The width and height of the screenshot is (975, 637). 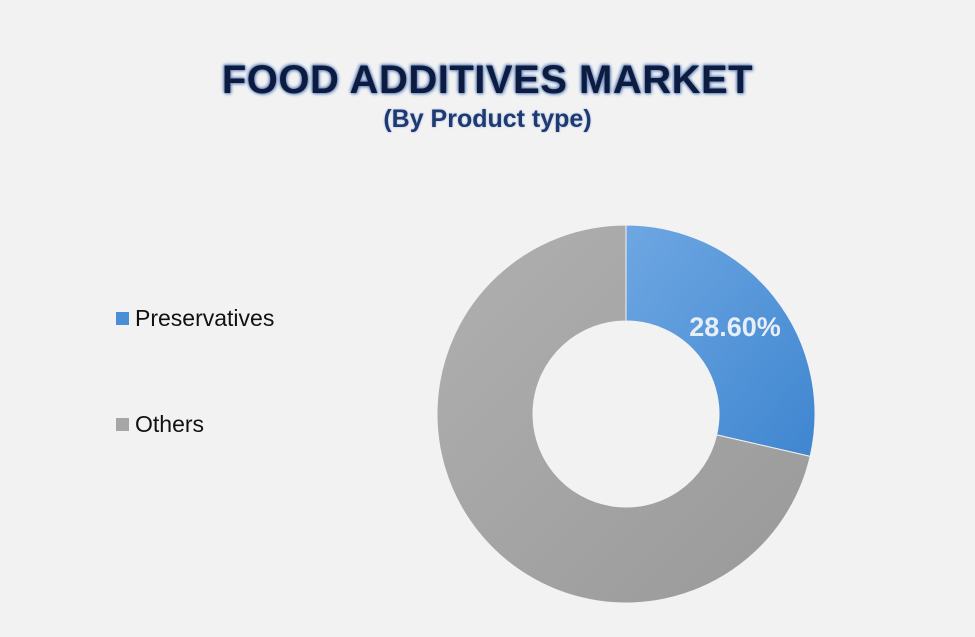 I want to click on chart-subtitle: (By Product type), so click(x=487, y=119).